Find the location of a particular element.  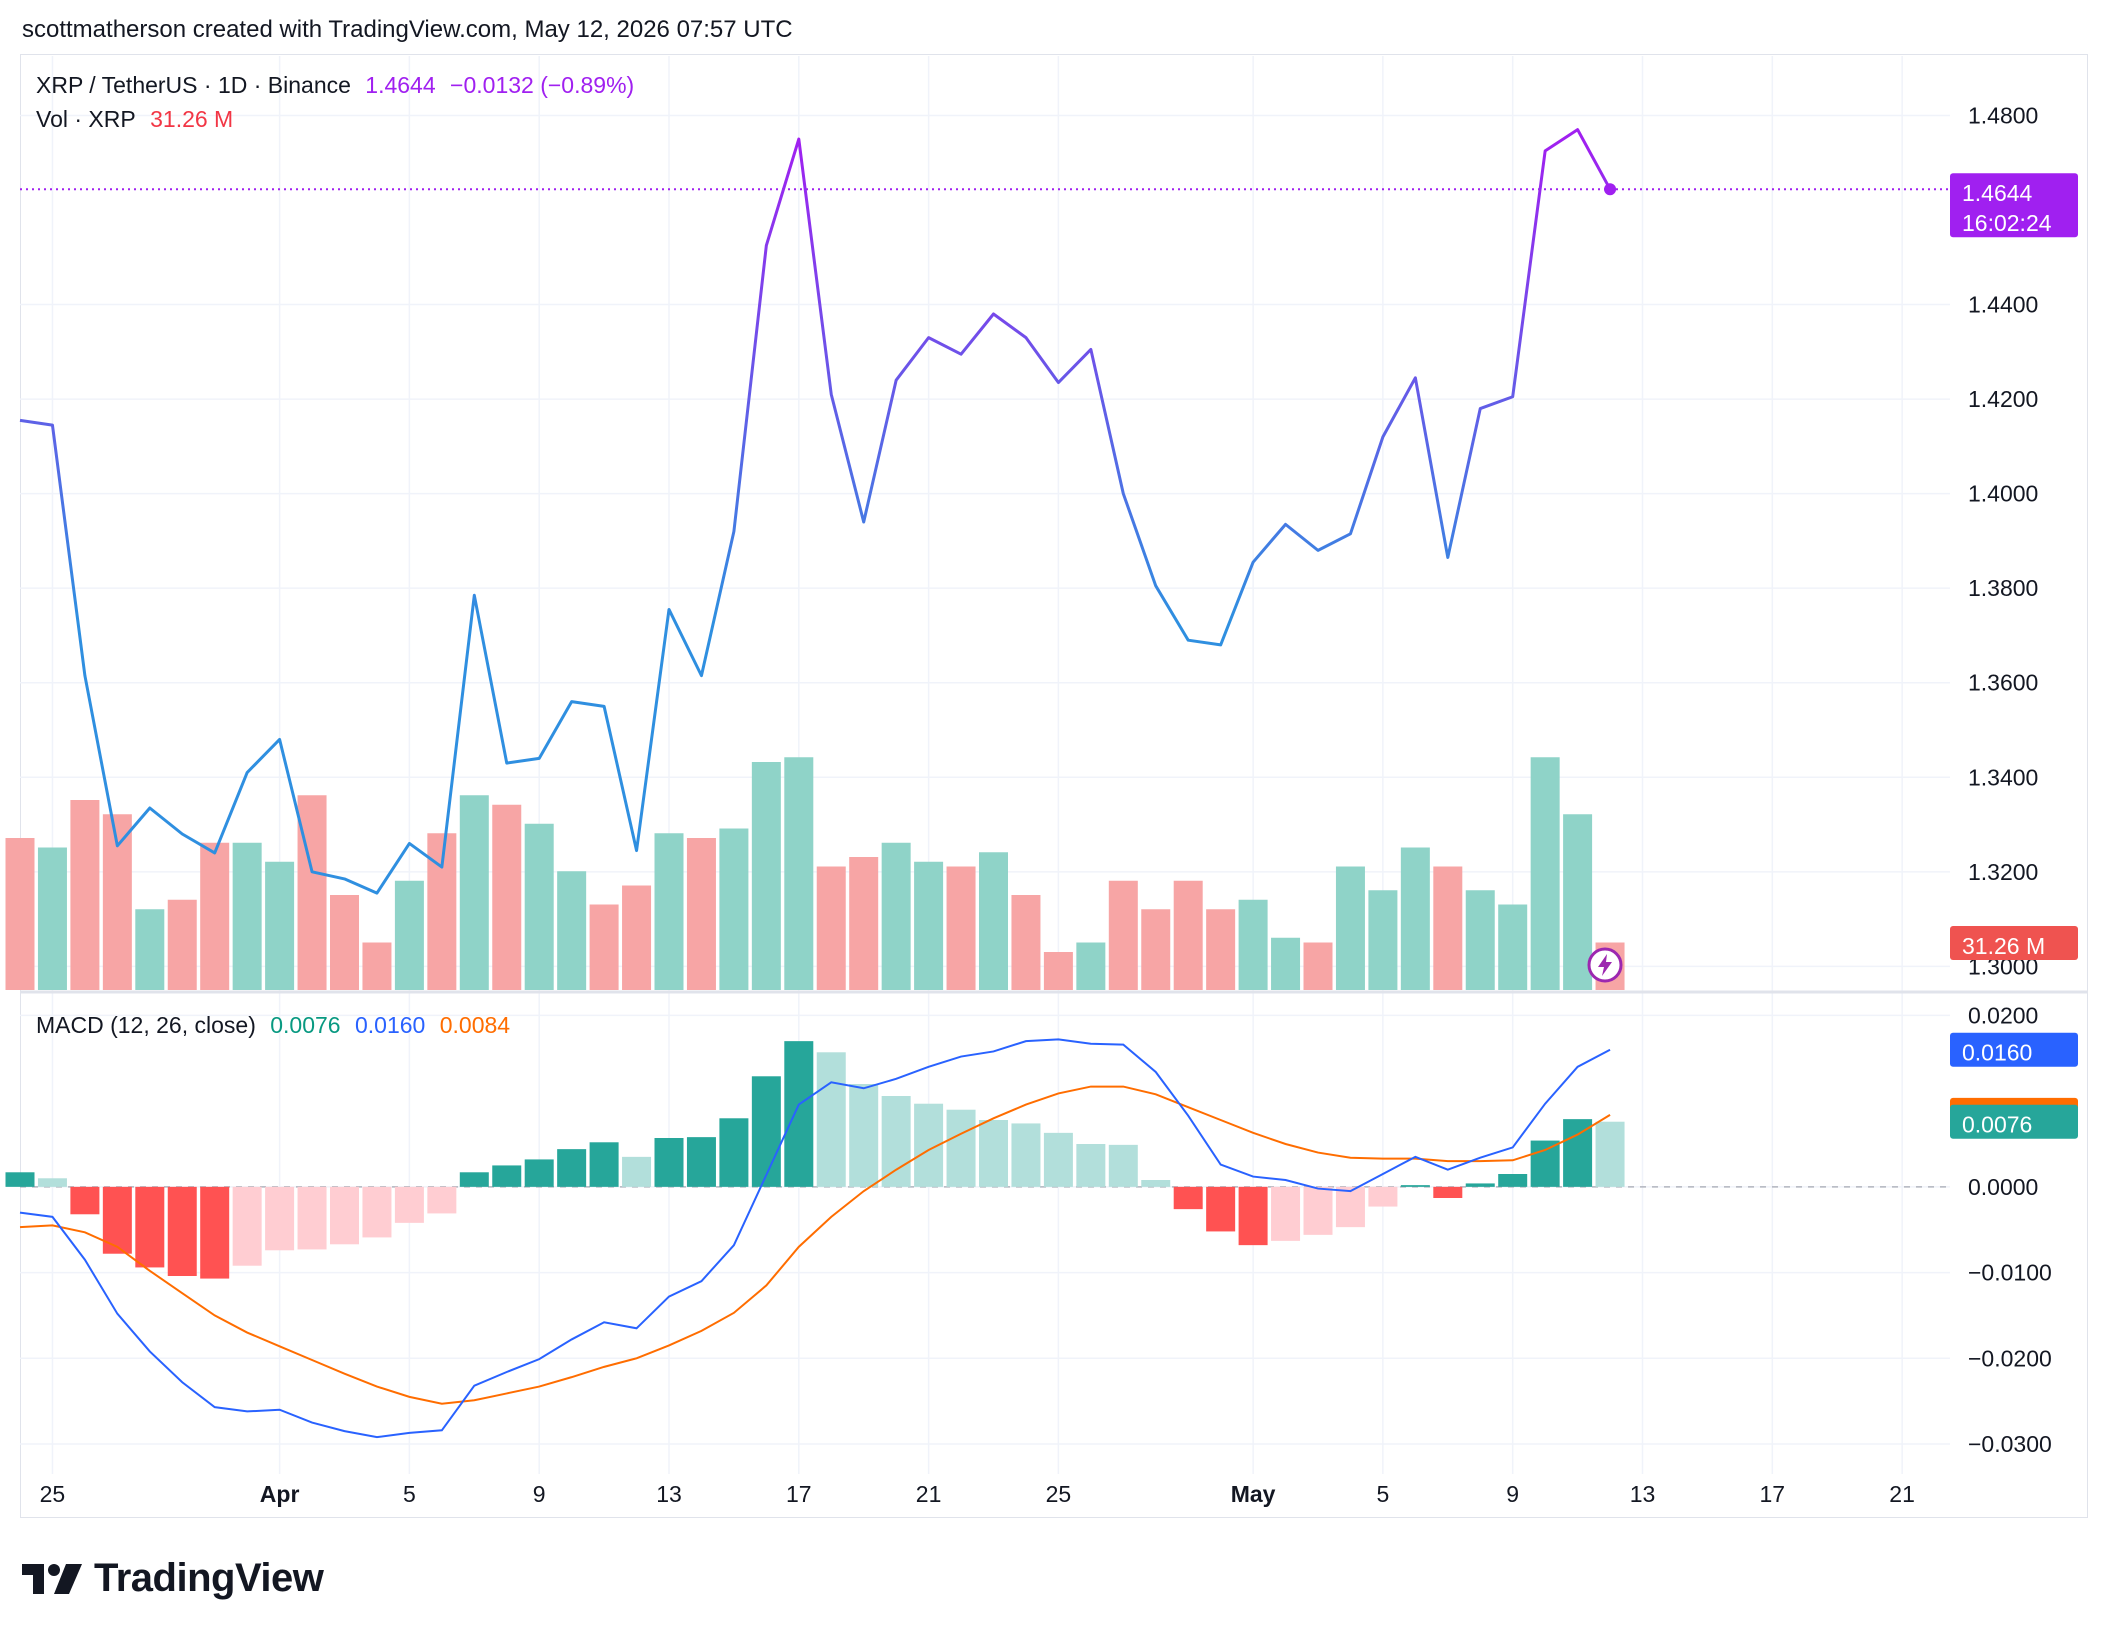

legend-symbol: XRP / TetherUS · 1D · Binance is located at coordinates (193, 85).